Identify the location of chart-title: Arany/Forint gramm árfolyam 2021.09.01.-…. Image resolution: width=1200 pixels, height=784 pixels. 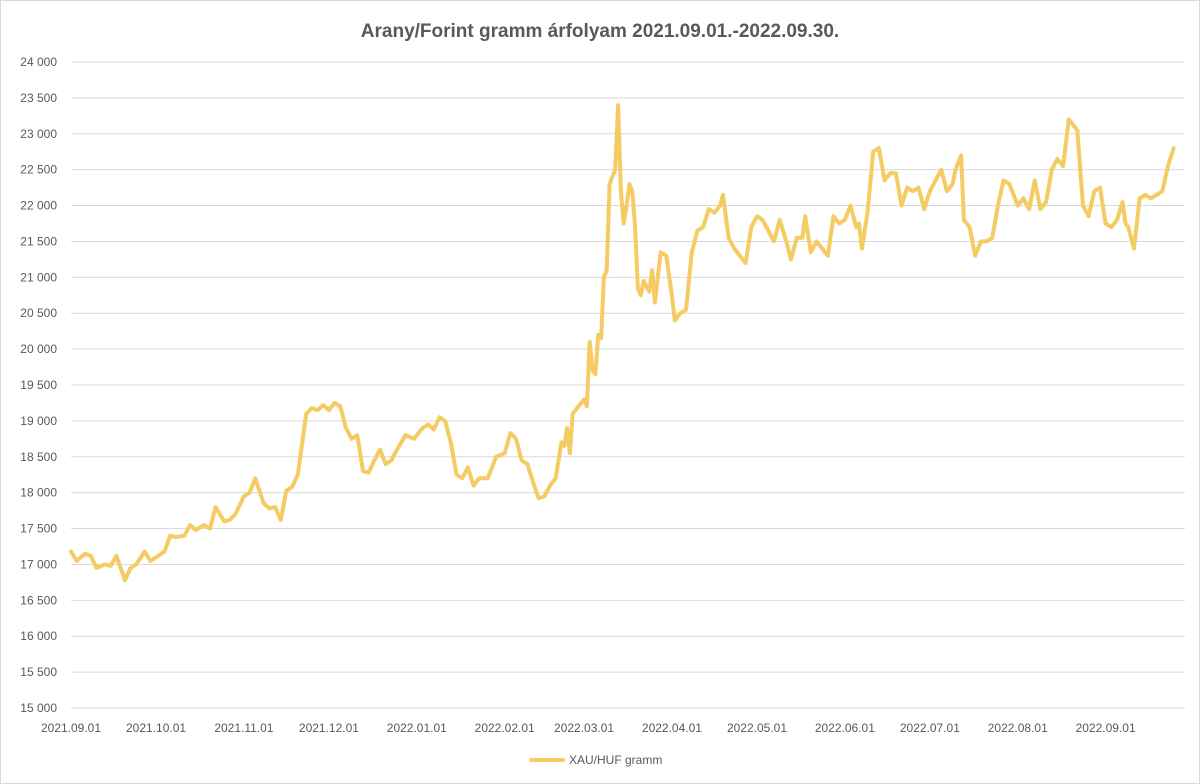
(600, 31).